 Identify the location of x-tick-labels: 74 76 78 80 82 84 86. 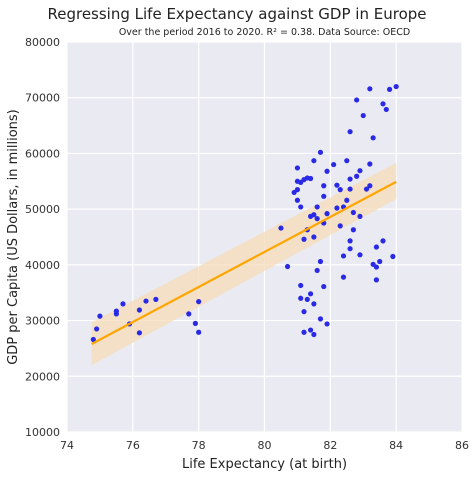
(264, 445).